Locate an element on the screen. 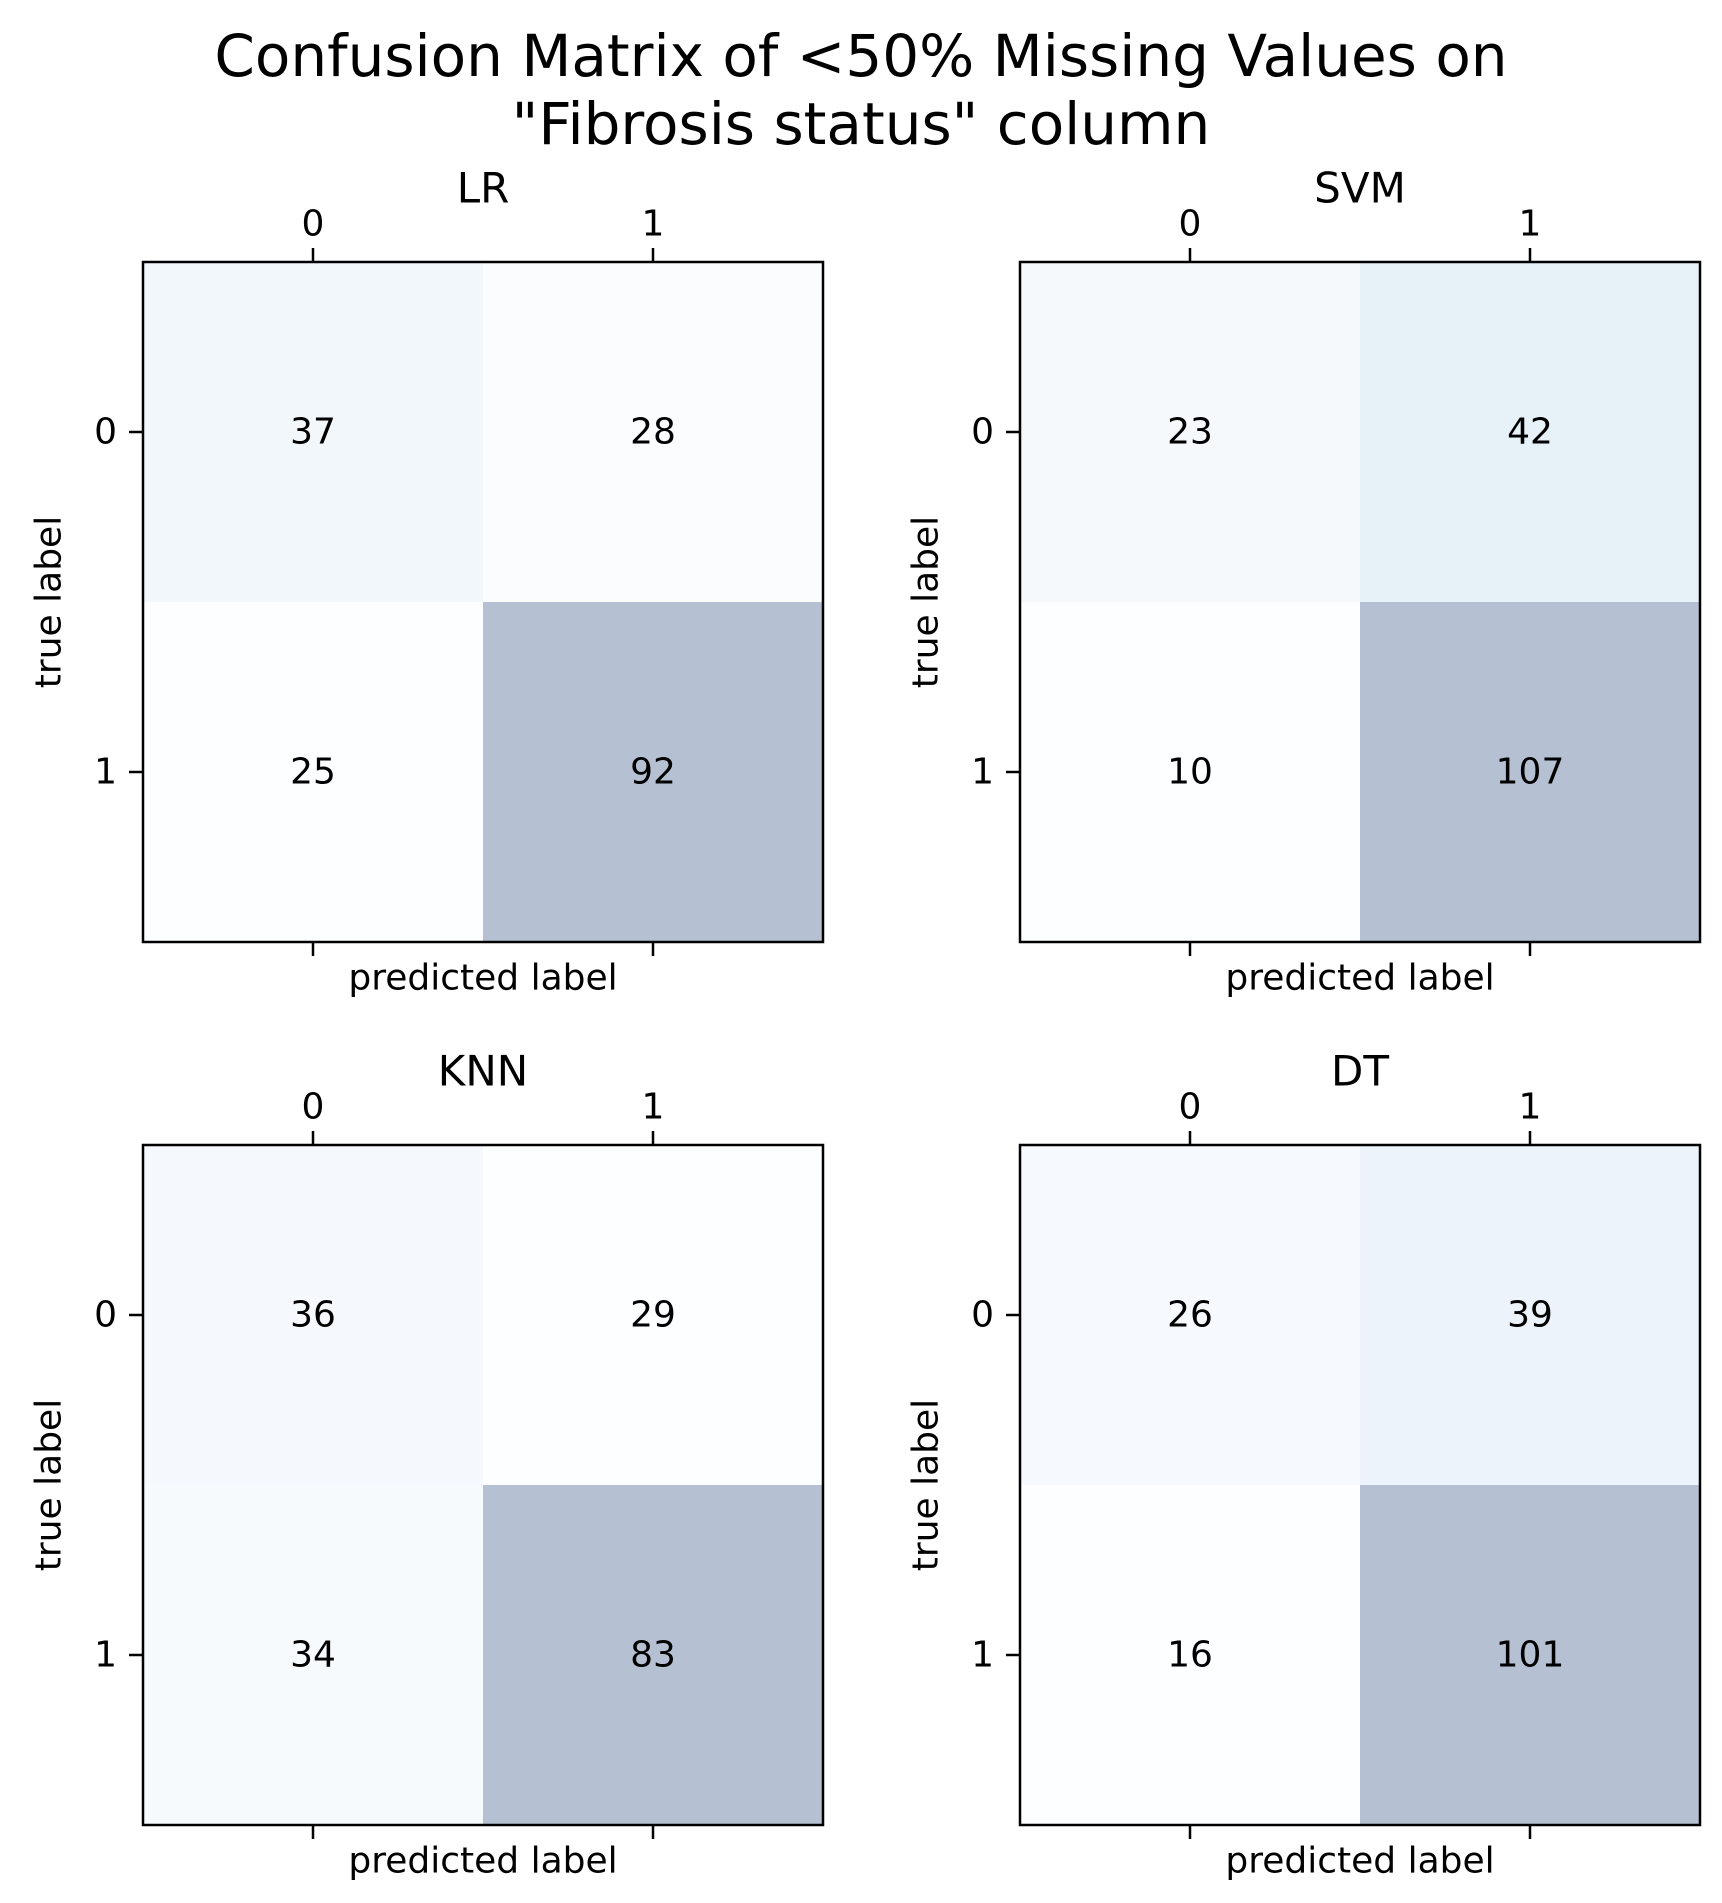 This screenshot has height=1903, width=1722. cell-value: 10 is located at coordinates (1190, 772).